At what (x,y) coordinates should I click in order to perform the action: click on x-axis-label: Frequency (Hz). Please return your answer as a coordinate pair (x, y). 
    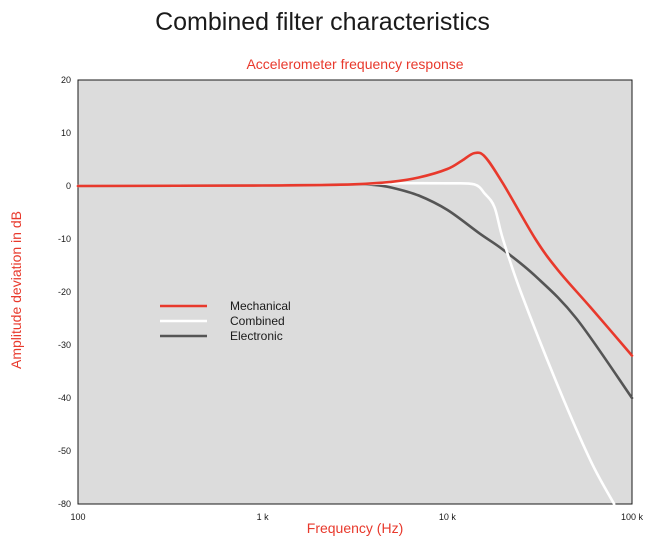
    Looking at the image, I should click on (355, 528).